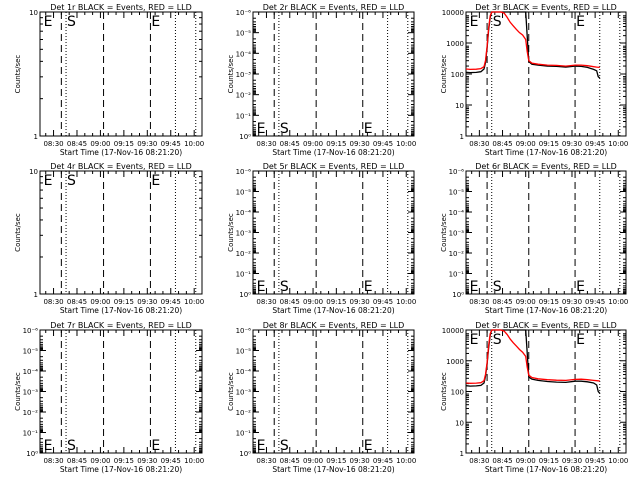  What do you see at coordinates (546, 7) in the screenshot?
I see `panel-title: Det 3r BLACK = Events, RED = LLD` at bounding box center [546, 7].